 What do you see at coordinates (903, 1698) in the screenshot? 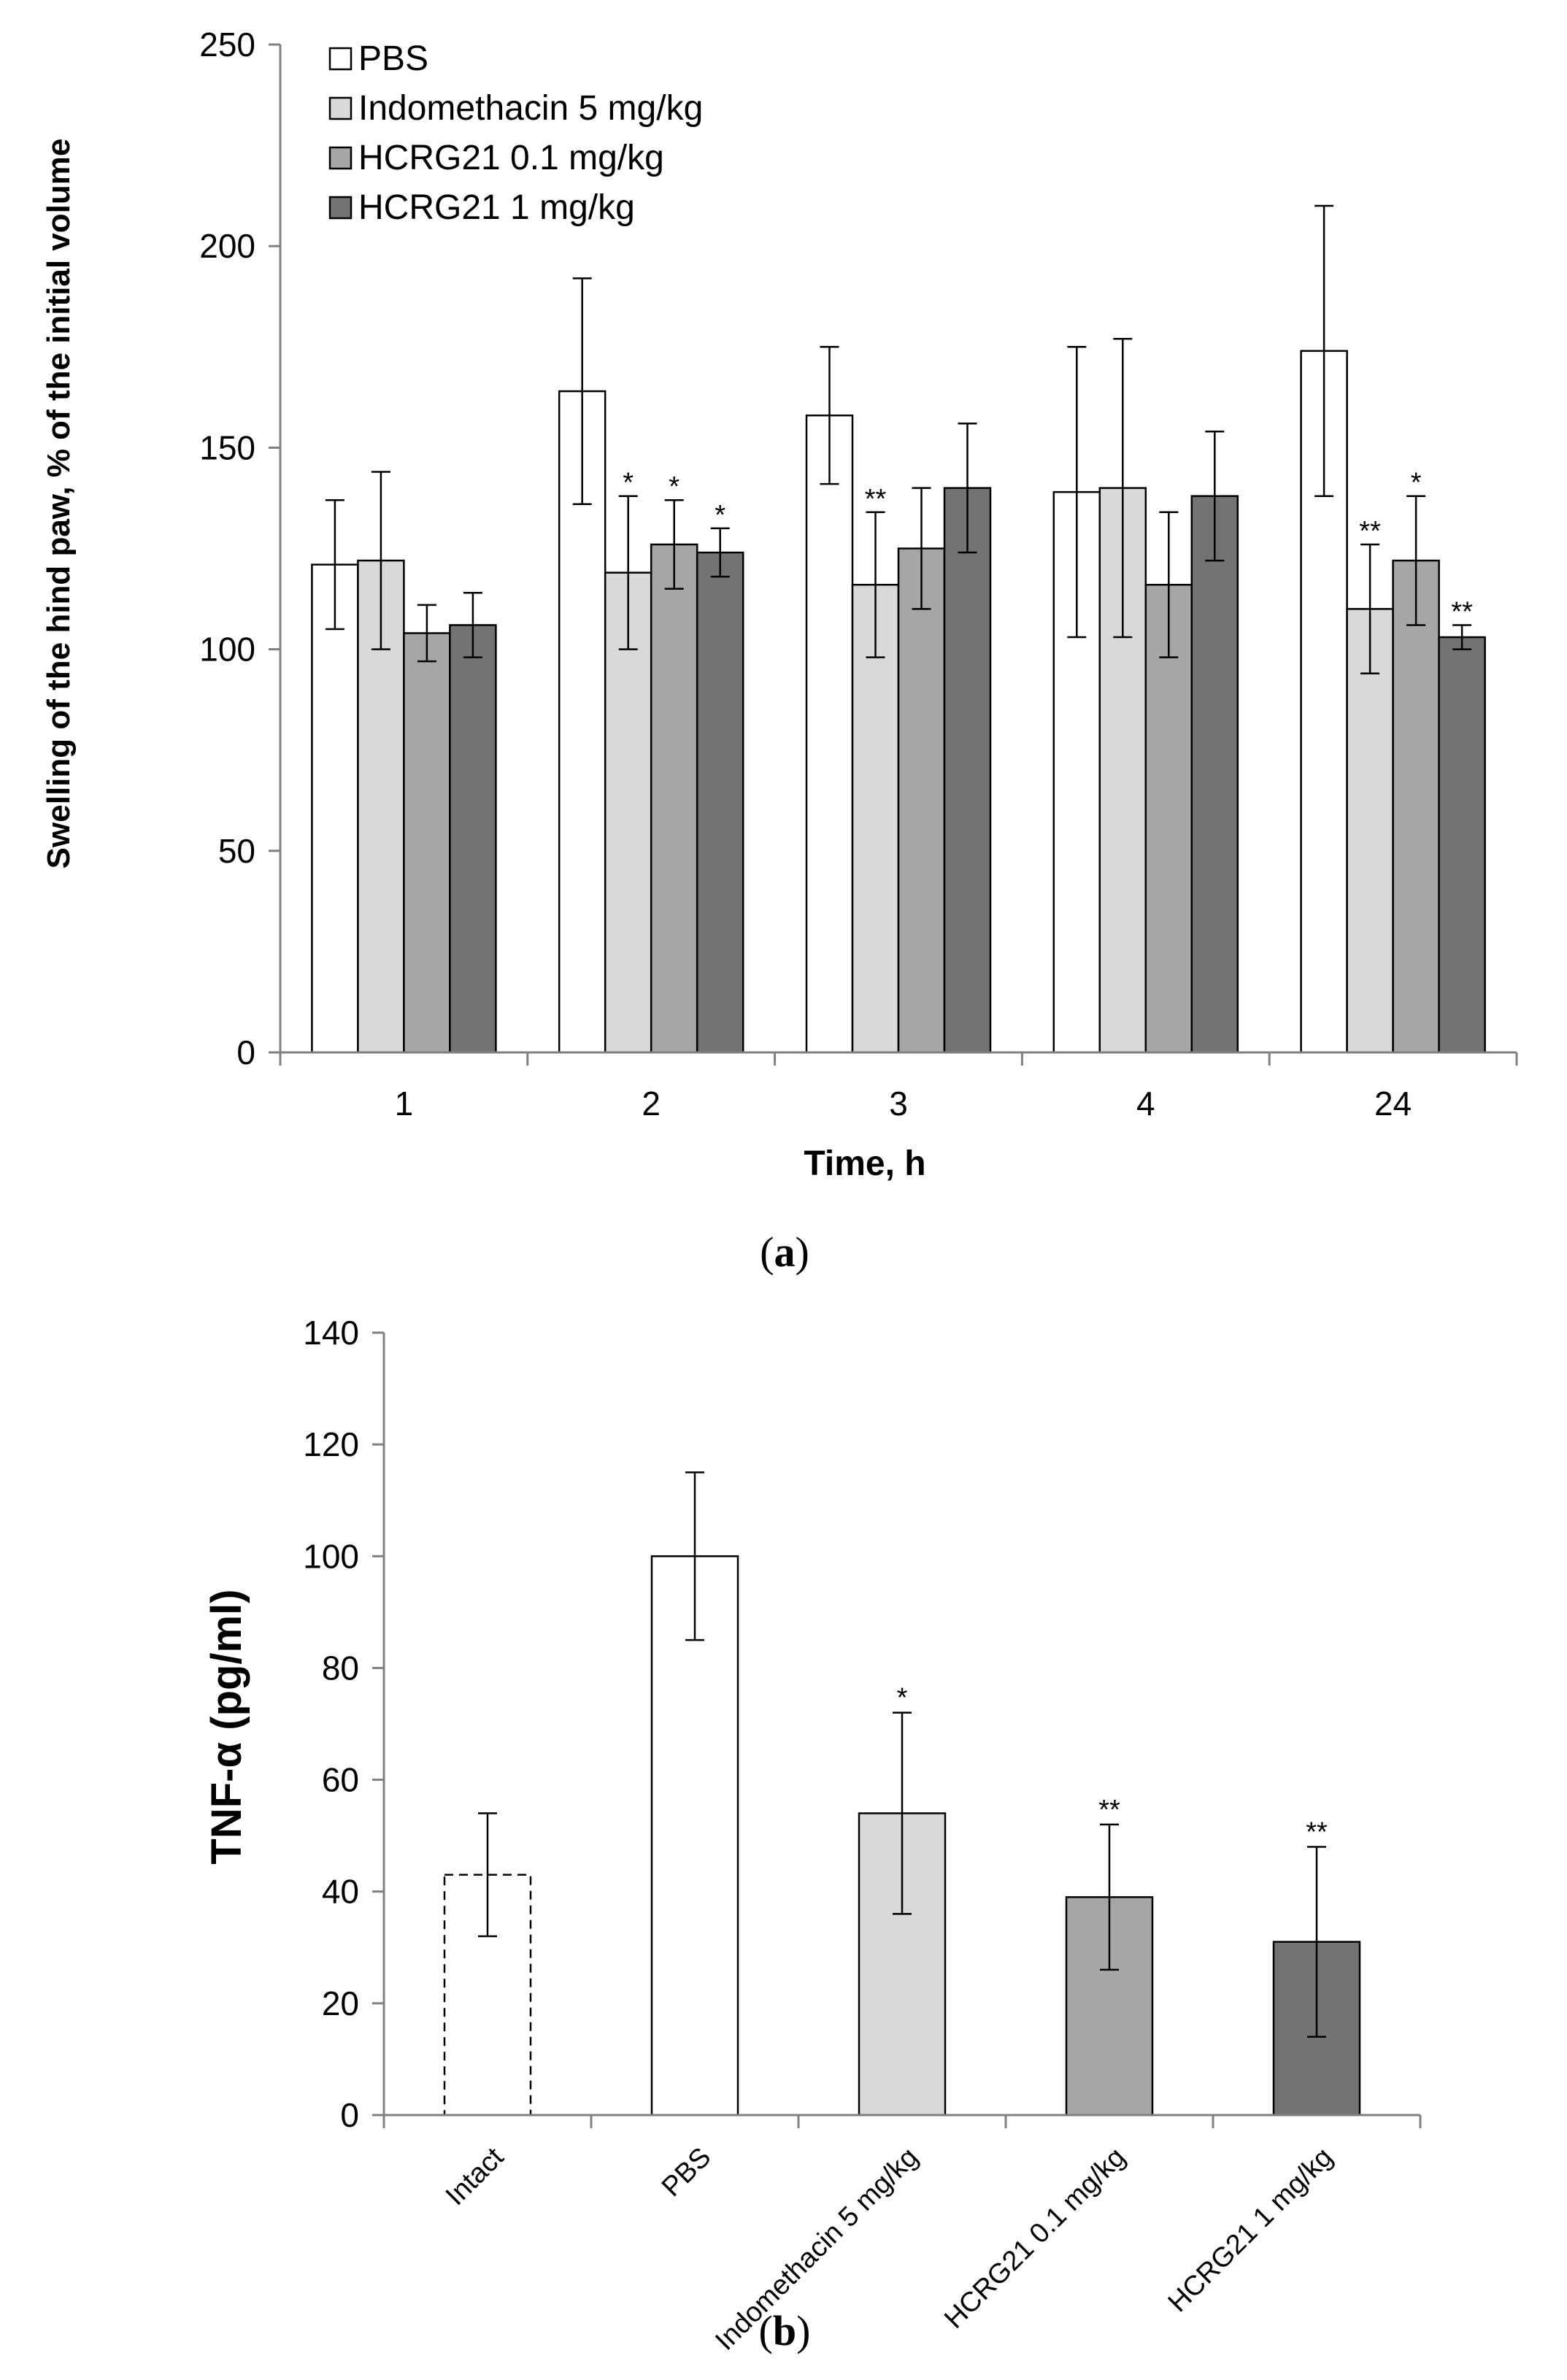
I see `chart-b-significance-mark: *` at bounding box center [903, 1698].